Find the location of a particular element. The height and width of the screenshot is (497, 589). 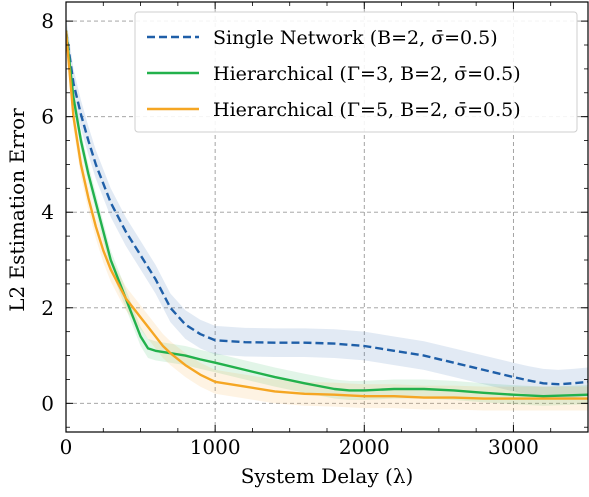

x-tick-label: 2000 is located at coordinates (364, 447).